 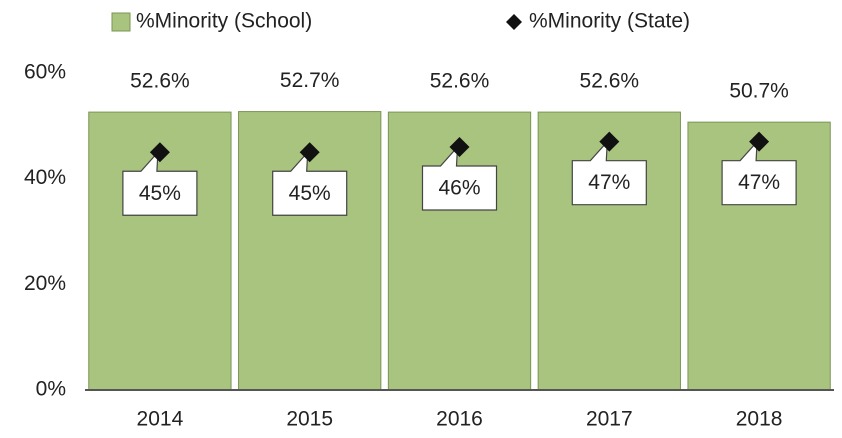 What do you see at coordinates (459, 188) in the screenshot?
I see `marker-value-label: 46%` at bounding box center [459, 188].